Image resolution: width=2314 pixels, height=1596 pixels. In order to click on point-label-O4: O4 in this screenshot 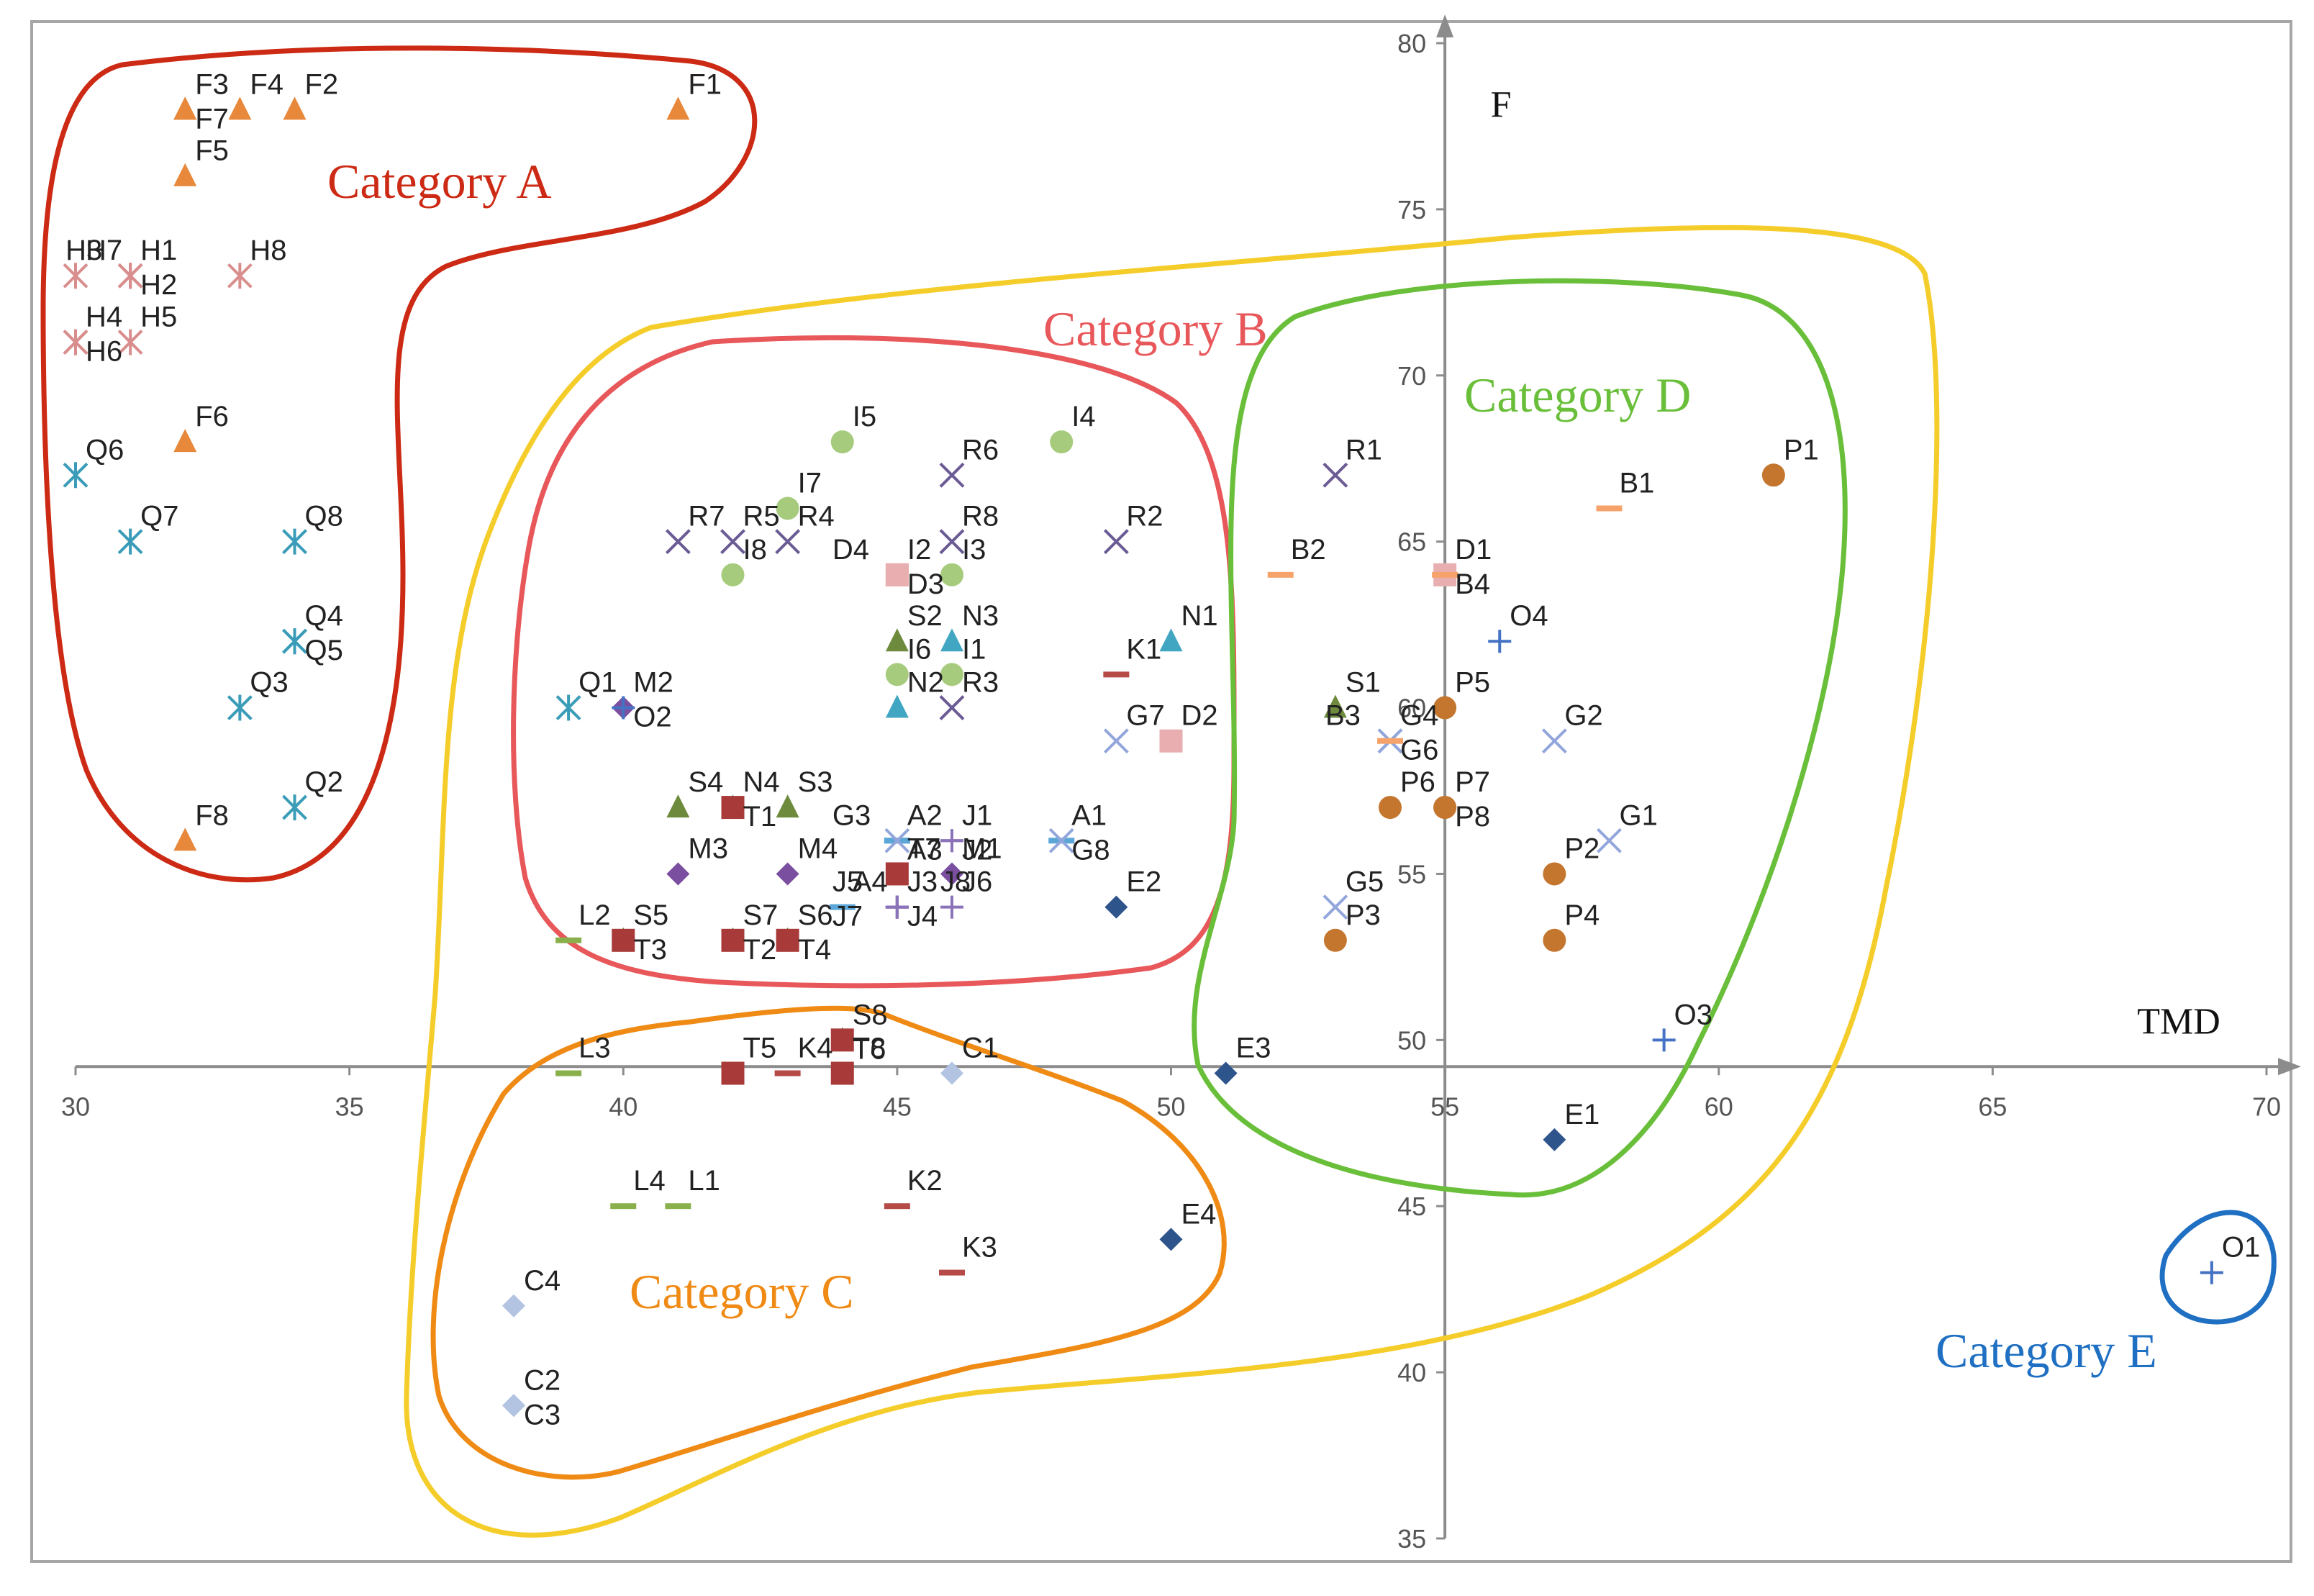, I will do `click(1529, 616)`.